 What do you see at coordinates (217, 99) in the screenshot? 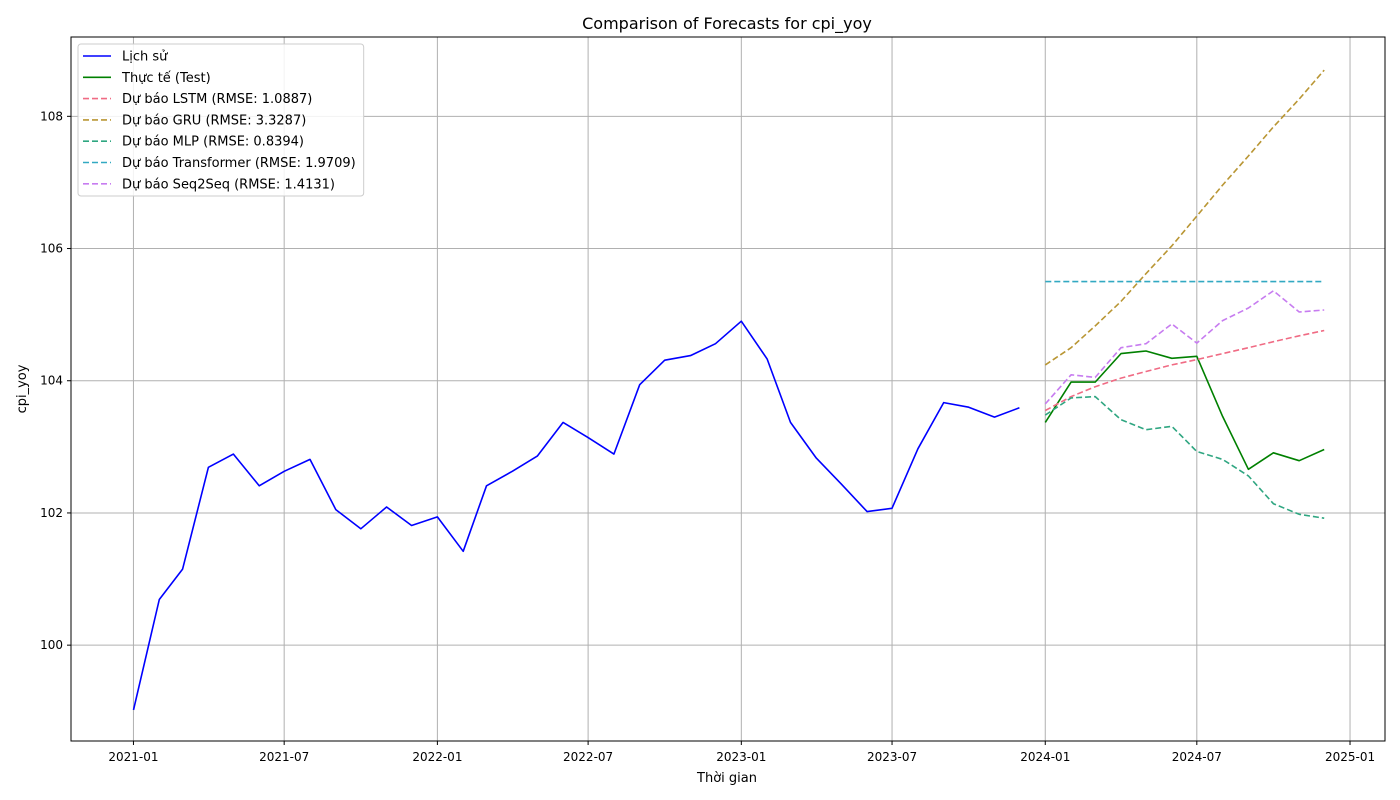
I see `legend-label-2: Dự báo LSTM (RMSE: 1.0887)` at bounding box center [217, 99].